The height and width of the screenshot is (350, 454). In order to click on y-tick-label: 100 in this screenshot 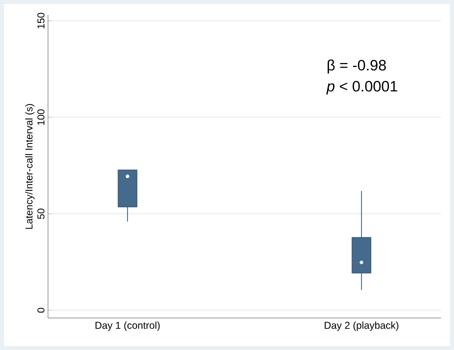, I will do `click(40, 117)`.